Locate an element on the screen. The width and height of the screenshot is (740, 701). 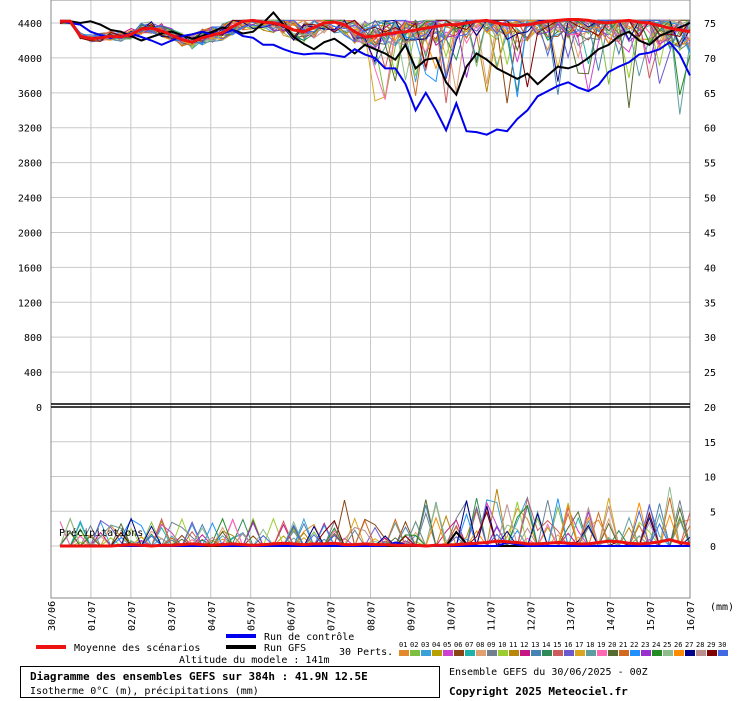
right-tick-label: 75 is located at coordinates (710, 24).